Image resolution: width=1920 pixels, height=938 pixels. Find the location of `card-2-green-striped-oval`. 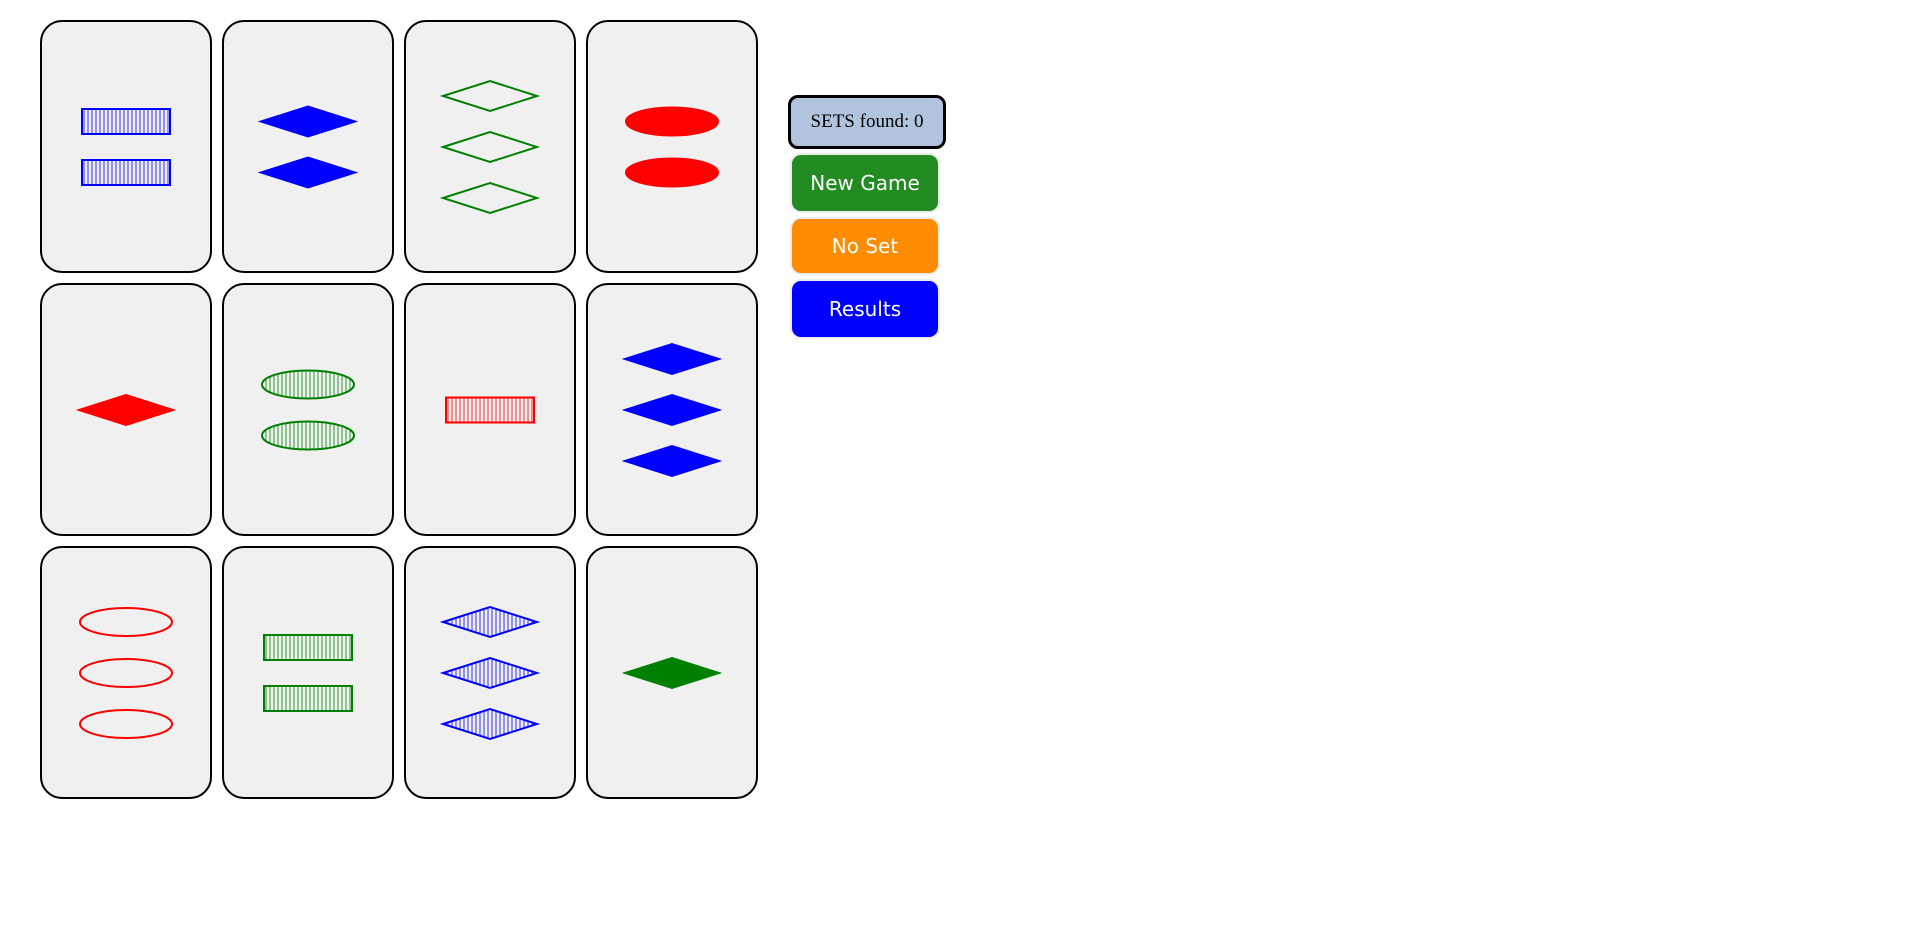

card-2-green-striped-oval is located at coordinates (308, 409).